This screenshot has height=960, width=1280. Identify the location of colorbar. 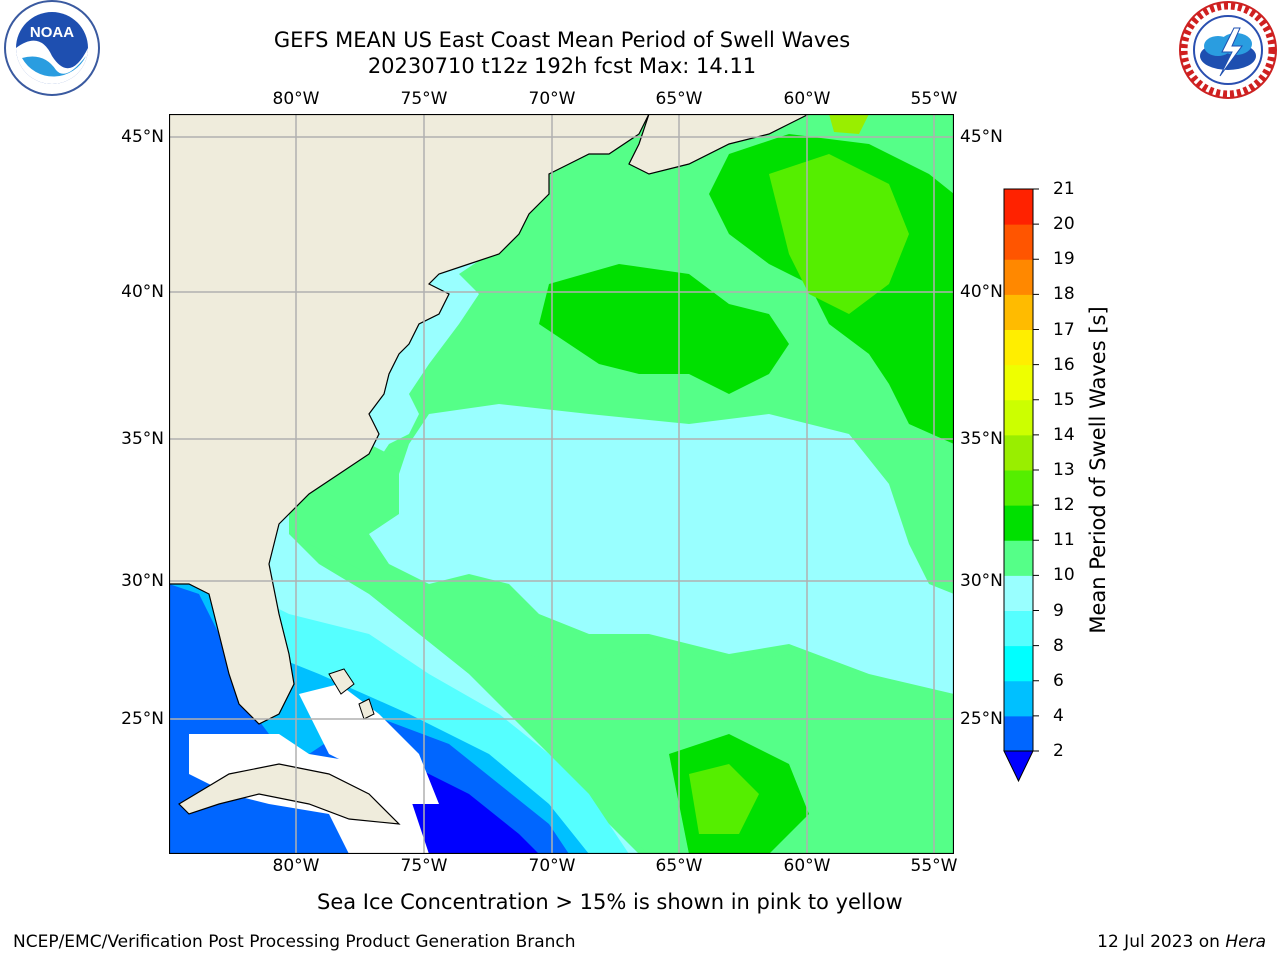
(1021, 485).